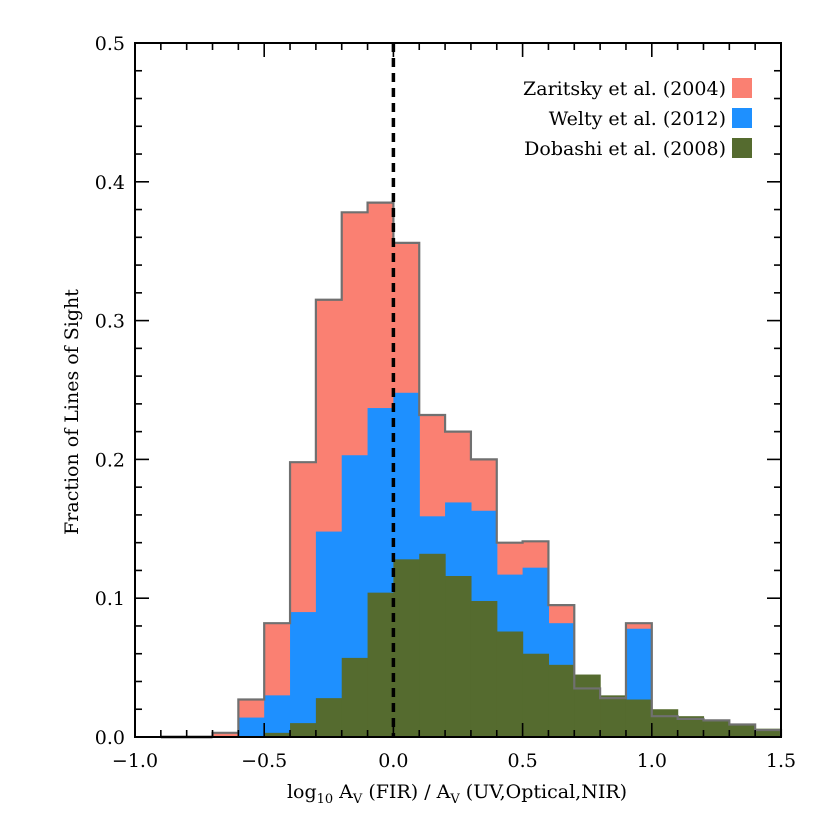  What do you see at coordinates (110, 183) in the screenshot?
I see `y-tick-label: 0.4` at bounding box center [110, 183].